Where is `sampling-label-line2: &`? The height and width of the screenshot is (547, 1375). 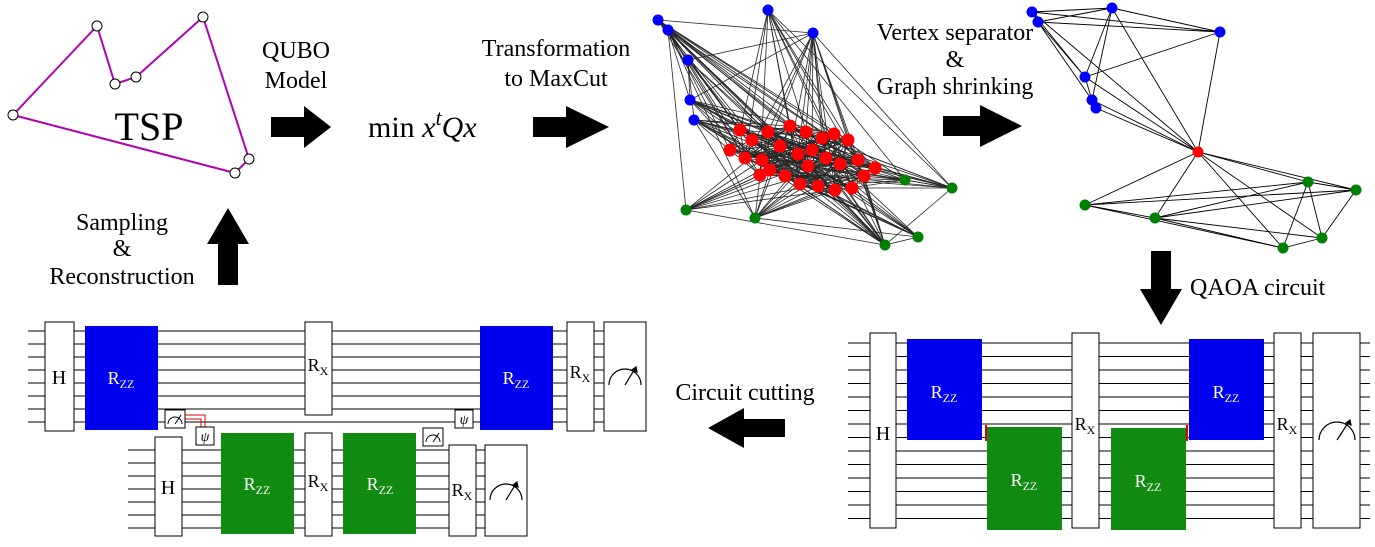
sampling-label-line2: & is located at coordinates (122, 249).